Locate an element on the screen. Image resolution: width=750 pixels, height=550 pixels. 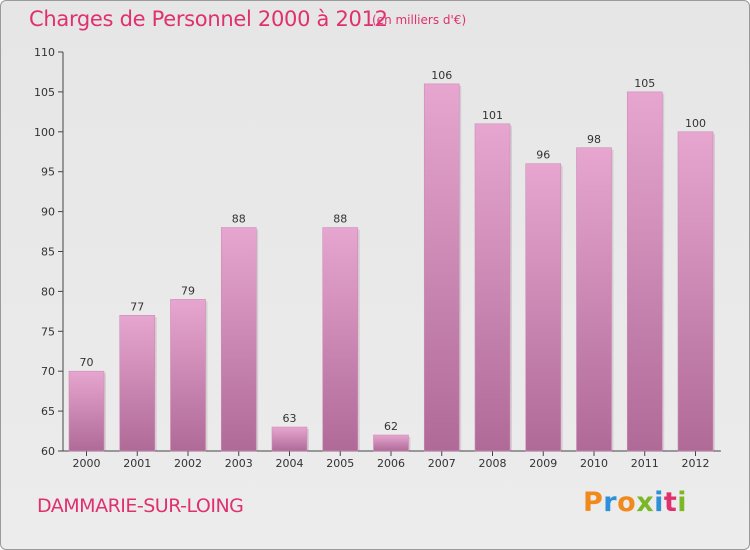
x-tick-label: 2012 is located at coordinates (696, 463).